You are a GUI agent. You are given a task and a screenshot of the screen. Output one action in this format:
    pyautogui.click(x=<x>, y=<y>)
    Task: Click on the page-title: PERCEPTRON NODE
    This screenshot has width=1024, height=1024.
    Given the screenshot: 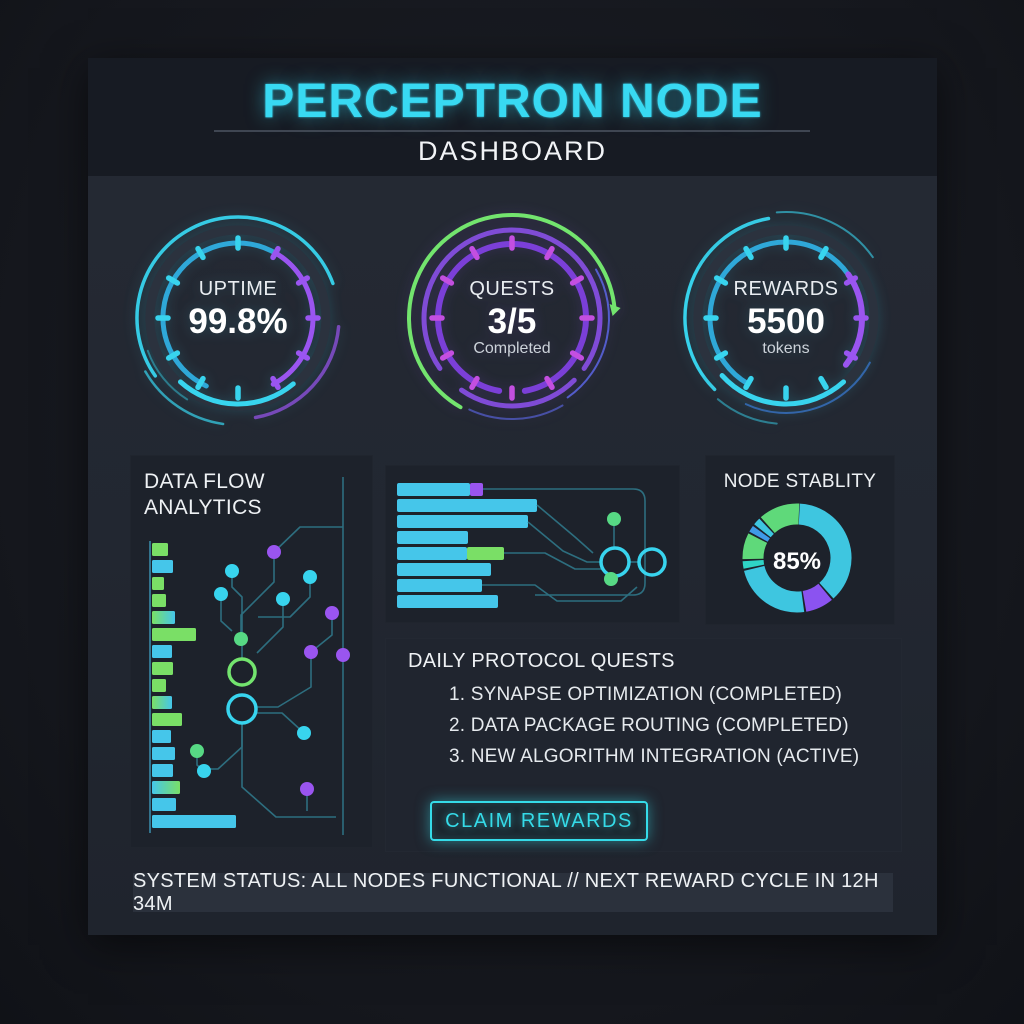 What is the action you would take?
    pyautogui.click(x=512, y=101)
    